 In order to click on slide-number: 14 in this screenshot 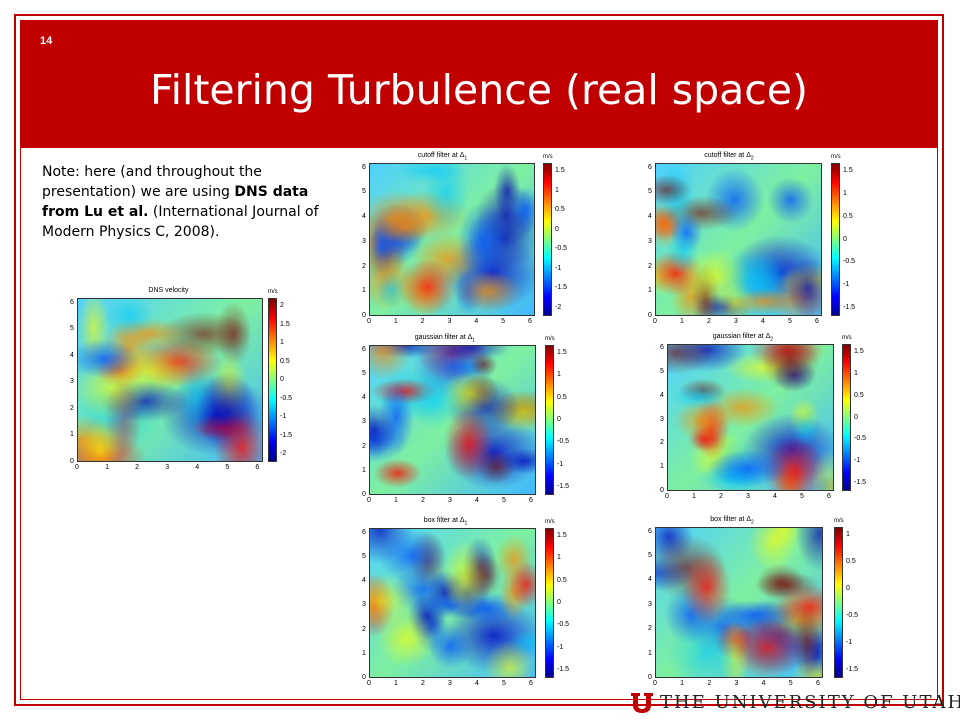, I will do `click(46, 41)`.